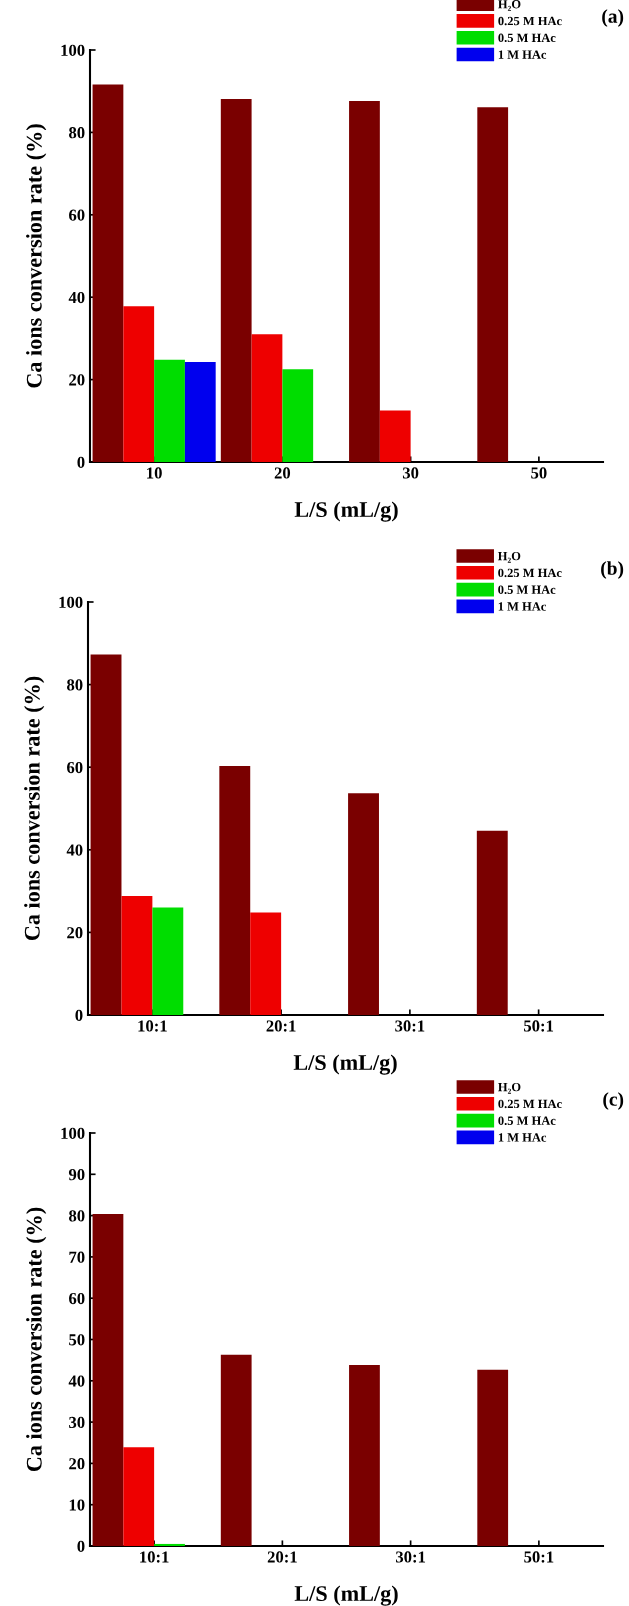  I want to click on y-tick-label: 90, so click(76, 1175).